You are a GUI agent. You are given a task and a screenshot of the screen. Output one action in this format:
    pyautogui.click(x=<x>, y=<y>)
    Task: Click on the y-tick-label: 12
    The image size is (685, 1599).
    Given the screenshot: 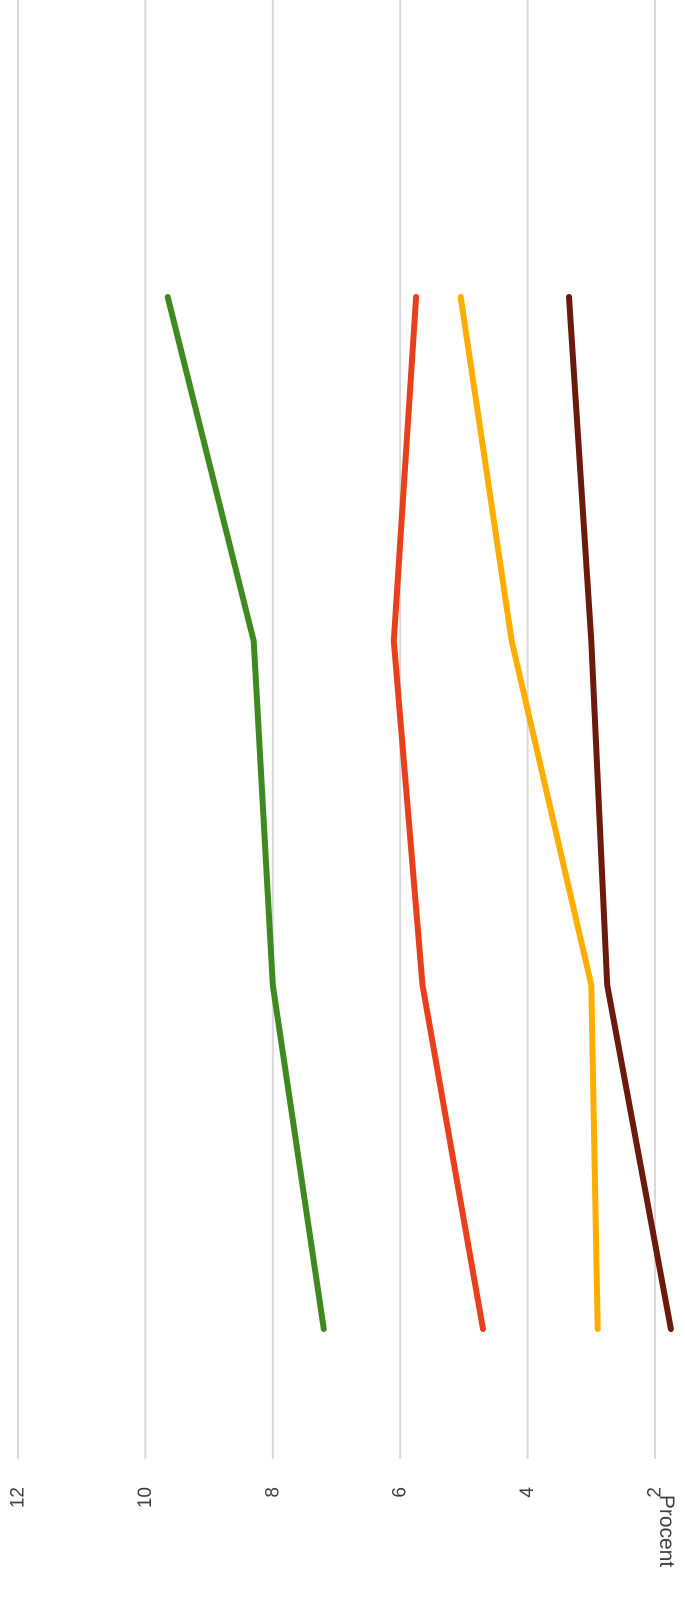 What is the action you would take?
    pyautogui.click(x=18, y=1497)
    